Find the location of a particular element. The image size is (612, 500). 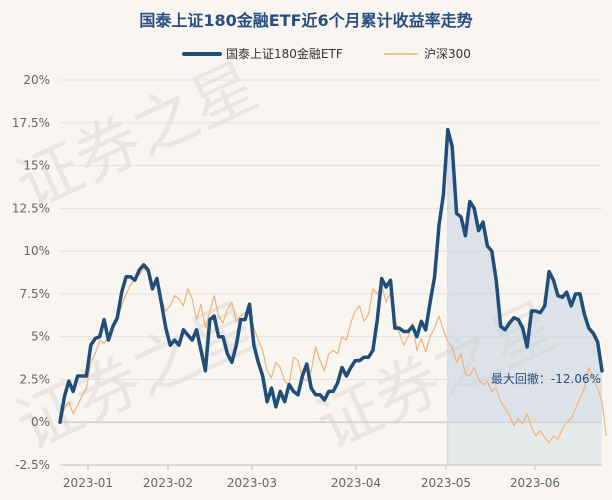

x-tick-label: 2023-05 is located at coordinates (446, 483).